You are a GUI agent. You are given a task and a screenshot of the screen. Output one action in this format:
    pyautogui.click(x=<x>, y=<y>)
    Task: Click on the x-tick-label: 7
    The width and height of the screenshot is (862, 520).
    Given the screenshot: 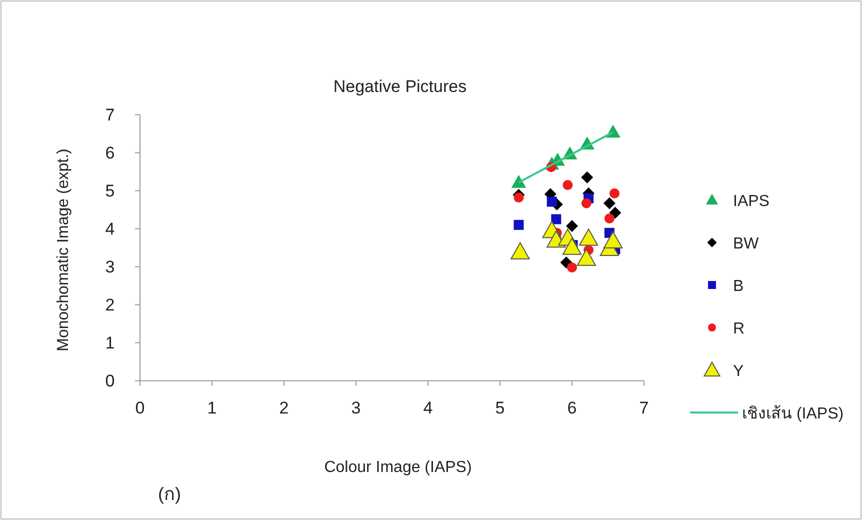 What is the action you would take?
    pyautogui.click(x=644, y=408)
    